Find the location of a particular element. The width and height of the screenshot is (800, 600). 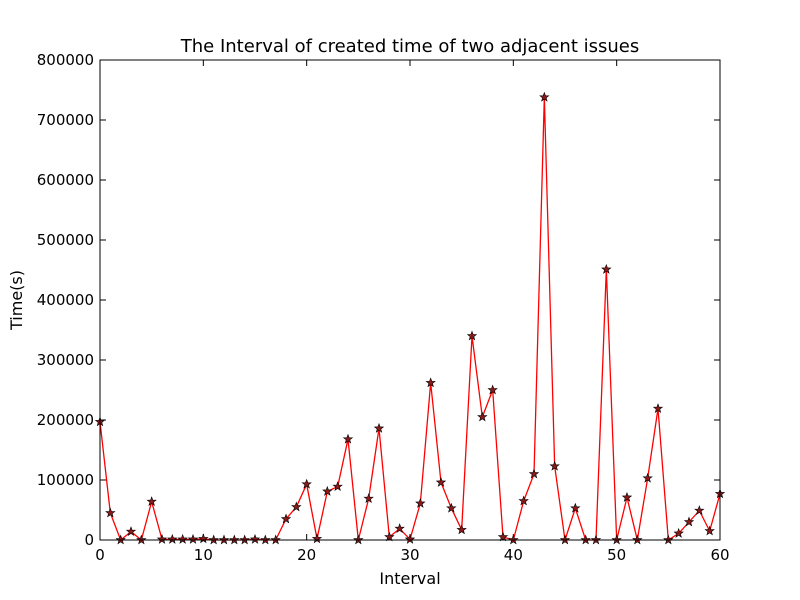

x-tick-label: 20 is located at coordinates (306, 555).